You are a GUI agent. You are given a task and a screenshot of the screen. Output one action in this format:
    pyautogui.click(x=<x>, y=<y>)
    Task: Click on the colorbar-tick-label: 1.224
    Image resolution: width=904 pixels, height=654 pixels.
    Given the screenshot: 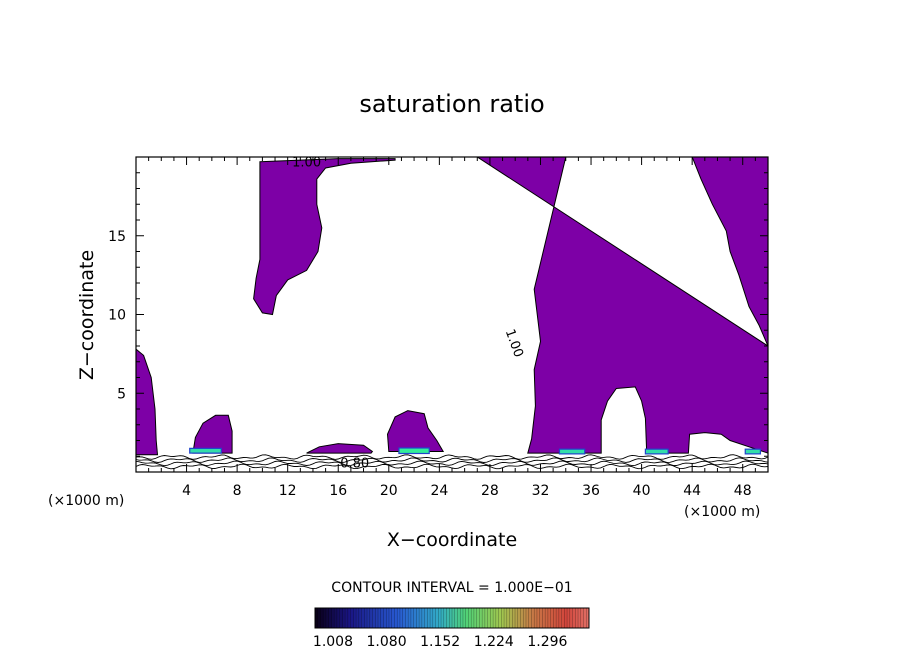 What is the action you would take?
    pyautogui.click(x=494, y=642)
    